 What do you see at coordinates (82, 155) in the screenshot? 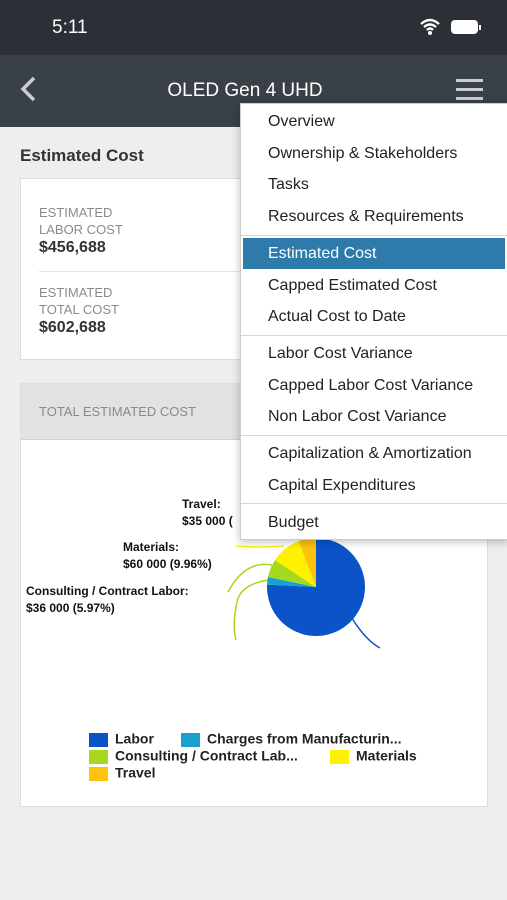
I see `section-title: Estimated Cost` at bounding box center [82, 155].